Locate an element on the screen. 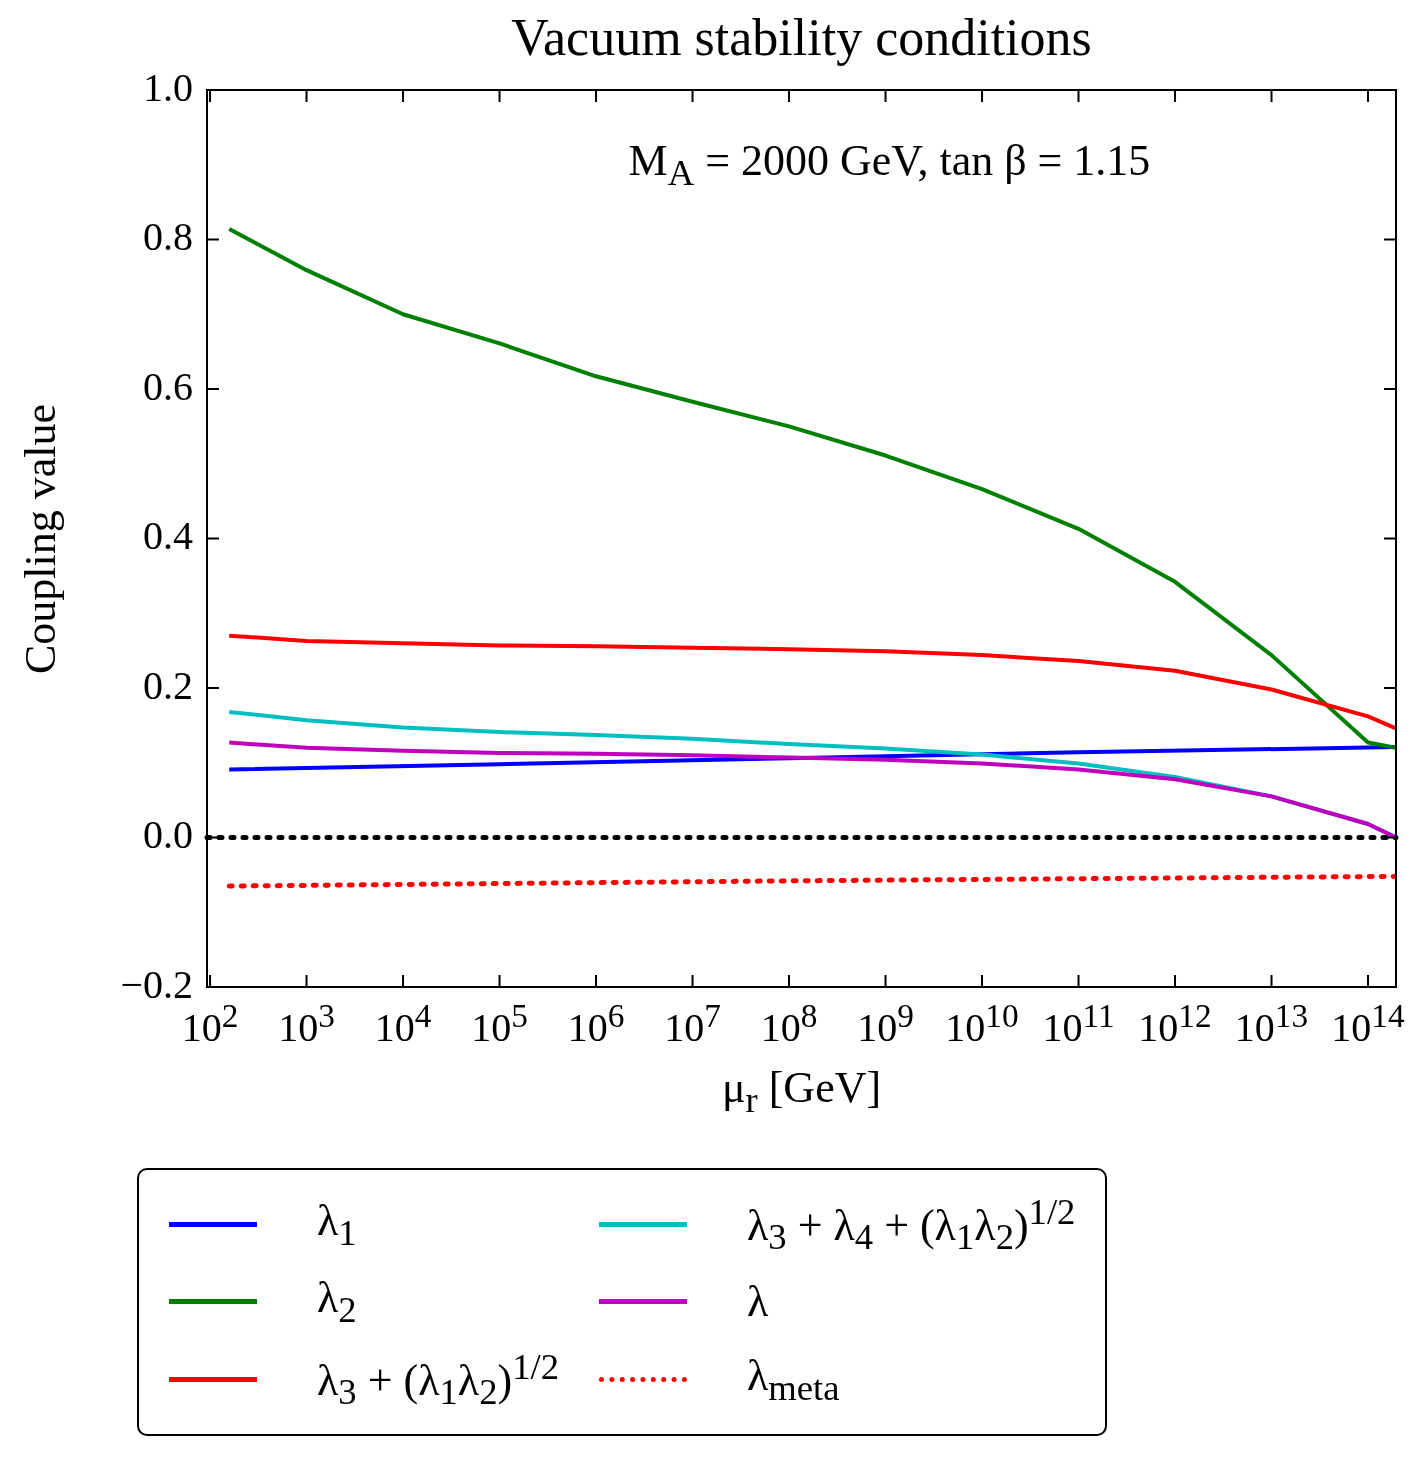 The height and width of the screenshot is (1466, 1419). y-tick-label: 0.6 is located at coordinates (168, 386).